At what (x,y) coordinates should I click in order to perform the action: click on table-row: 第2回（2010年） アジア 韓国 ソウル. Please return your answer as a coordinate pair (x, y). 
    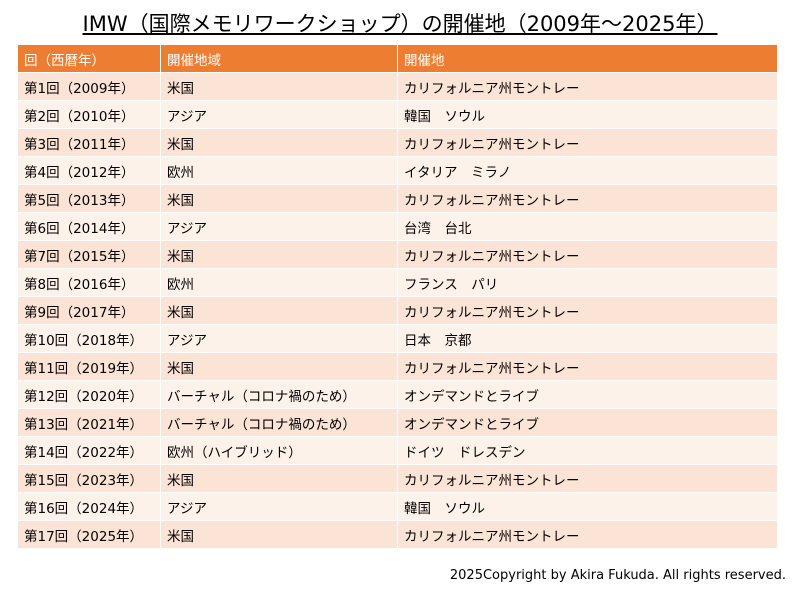
    Looking at the image, I should click on (397, 114).